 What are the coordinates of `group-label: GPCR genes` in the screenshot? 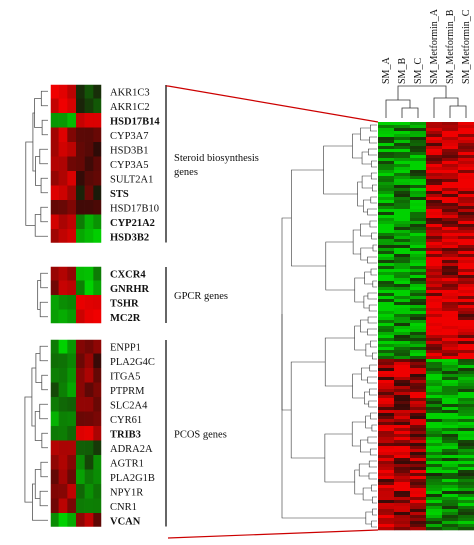 It's located at (201, 296).